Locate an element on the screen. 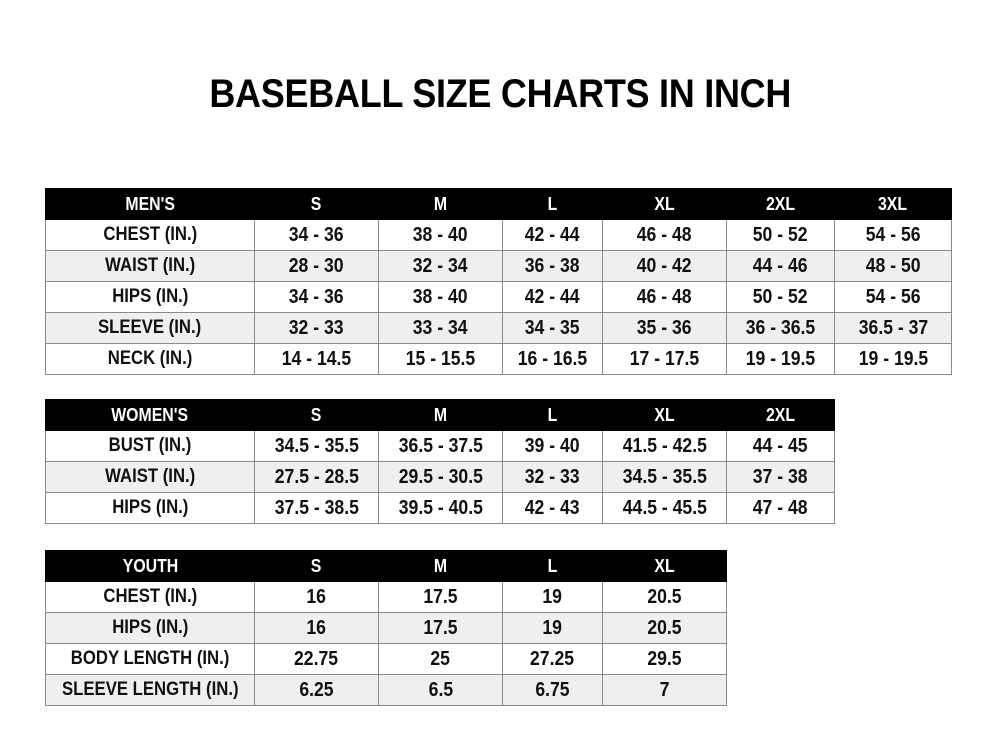  size-value: 16 - 16.5 is located at coordinates (552, 359).